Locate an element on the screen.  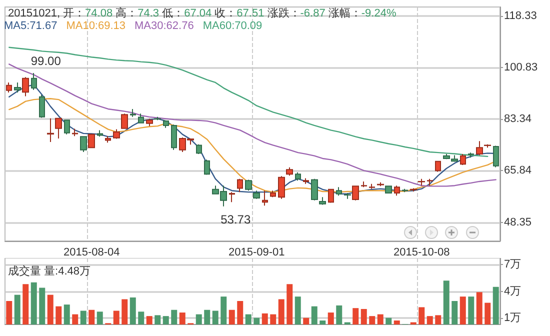
text: MA30:62.76 is located at coordinates (164, 26).